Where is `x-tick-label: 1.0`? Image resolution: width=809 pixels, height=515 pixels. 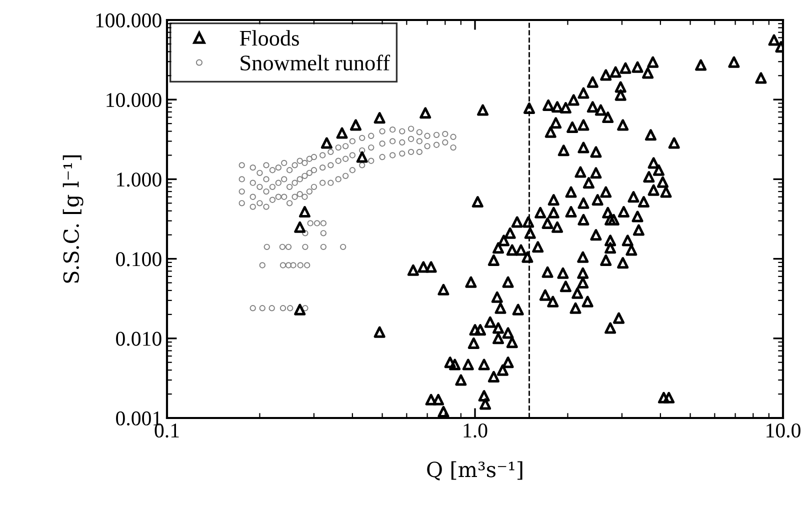 x-tick-label: 1.0 is located at coordinates (476, 430).